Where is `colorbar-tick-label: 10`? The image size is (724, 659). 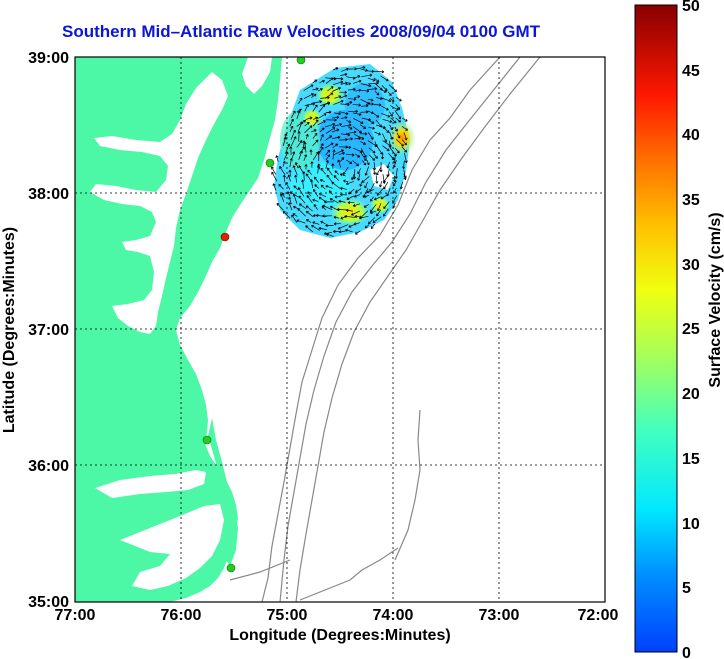
colorbar-tick-label: 10 is located at coordinates (691, 524).